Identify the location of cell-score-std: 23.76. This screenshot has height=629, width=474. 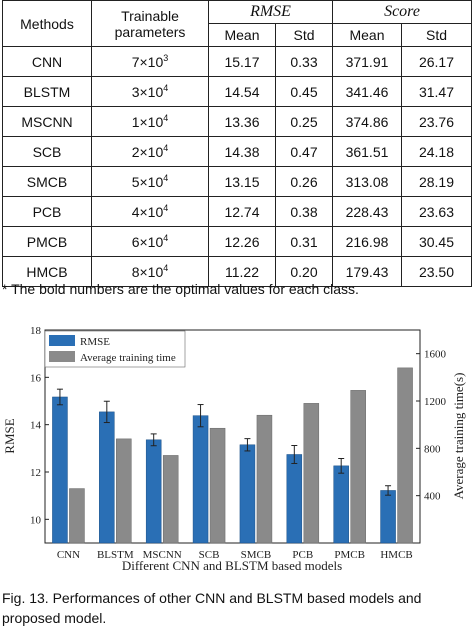
(436, 121).